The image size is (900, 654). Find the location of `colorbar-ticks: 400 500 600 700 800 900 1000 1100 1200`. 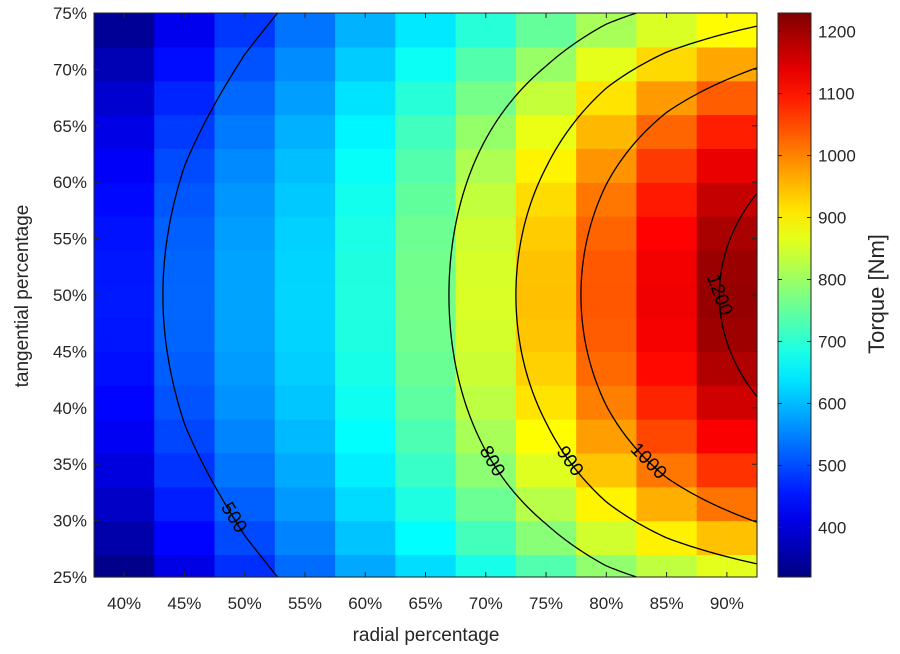

colorbar-ticks: 400 500 600 700 800 900 1000 1100 1200 is located at coordinates (817, 280).